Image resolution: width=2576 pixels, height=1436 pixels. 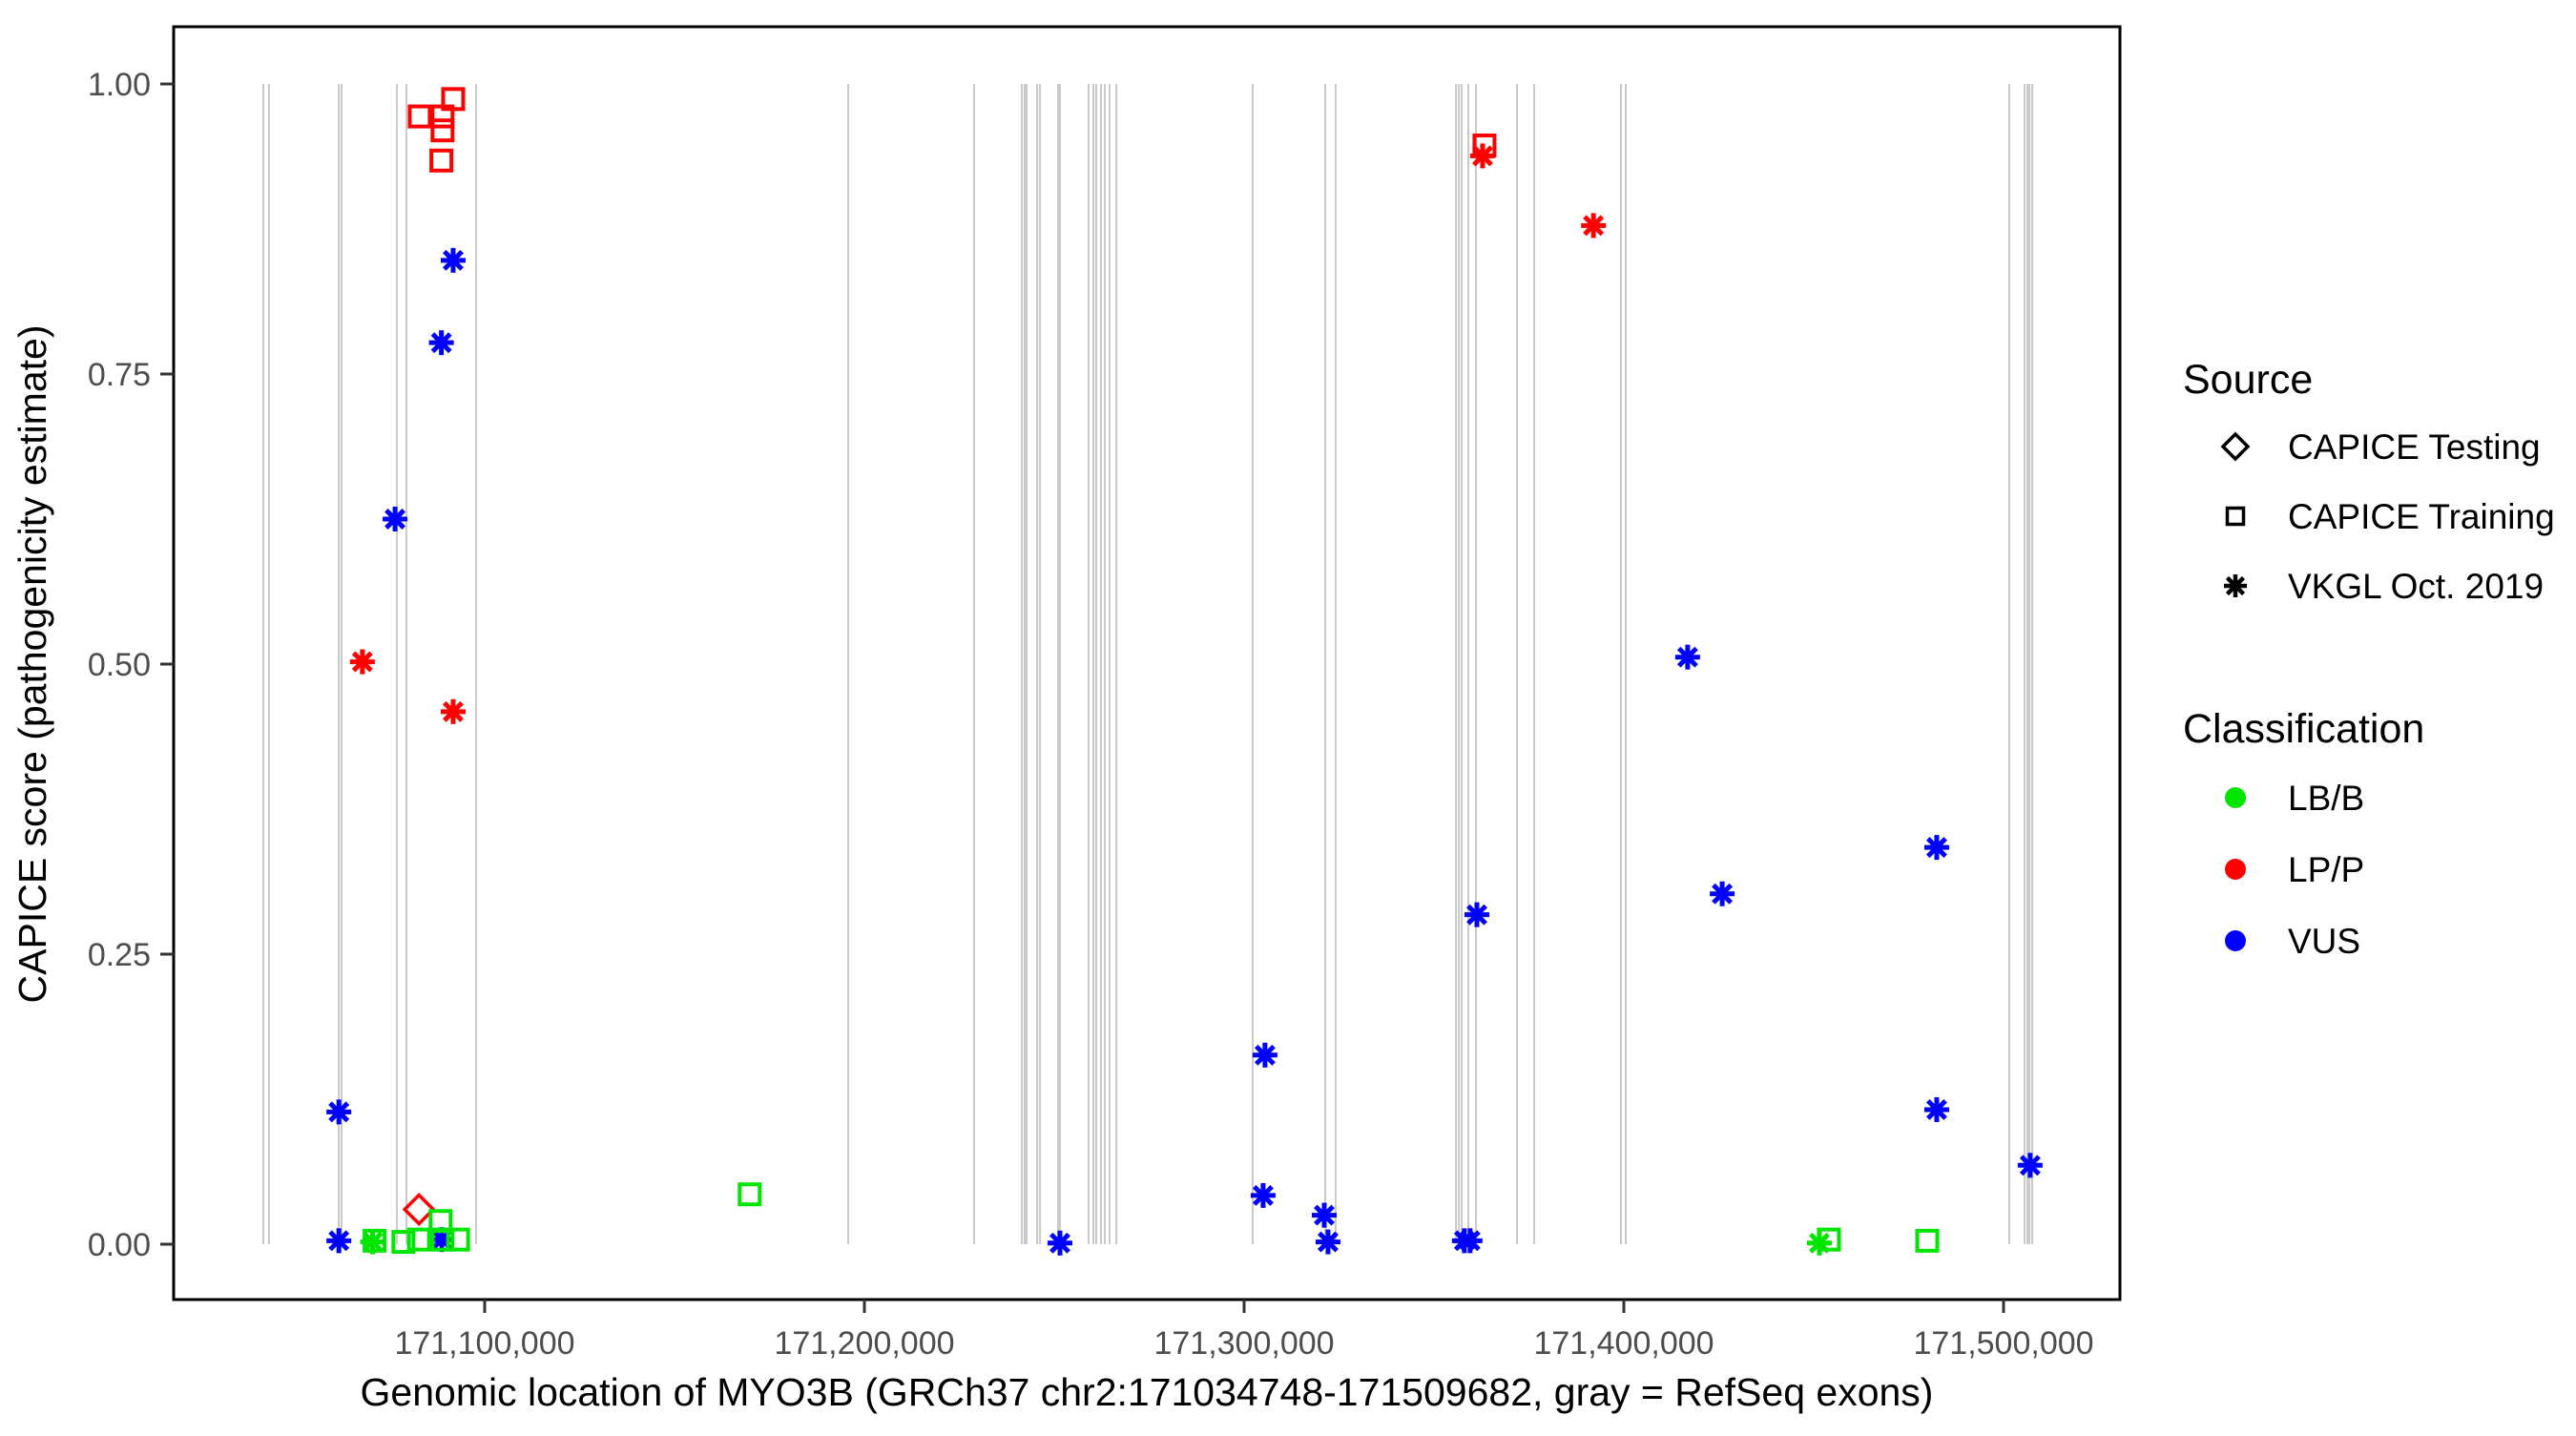 I want to click on diamond-marker, so click(x=2235, y=446).